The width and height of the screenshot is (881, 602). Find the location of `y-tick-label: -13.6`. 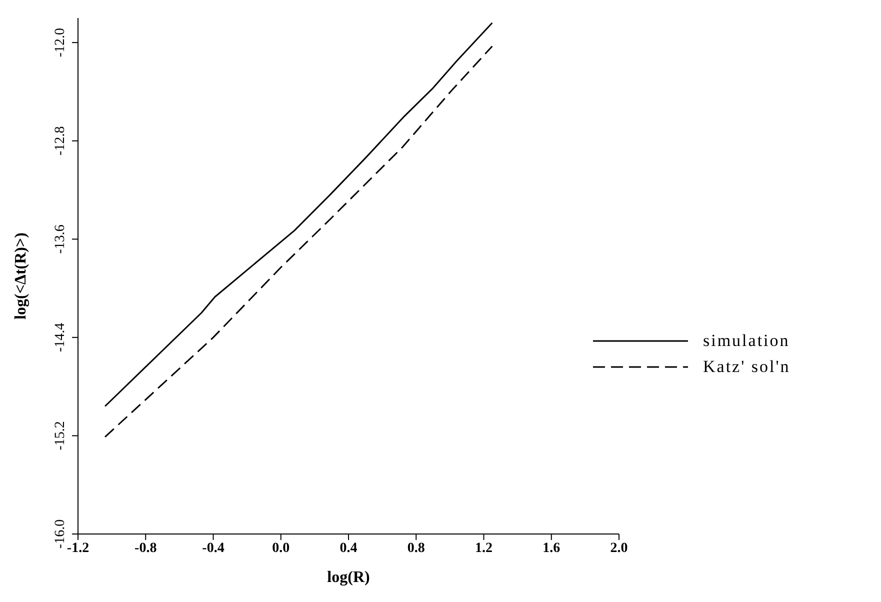

y-tick-label: -13.6 is located at coordinates (60, 239).